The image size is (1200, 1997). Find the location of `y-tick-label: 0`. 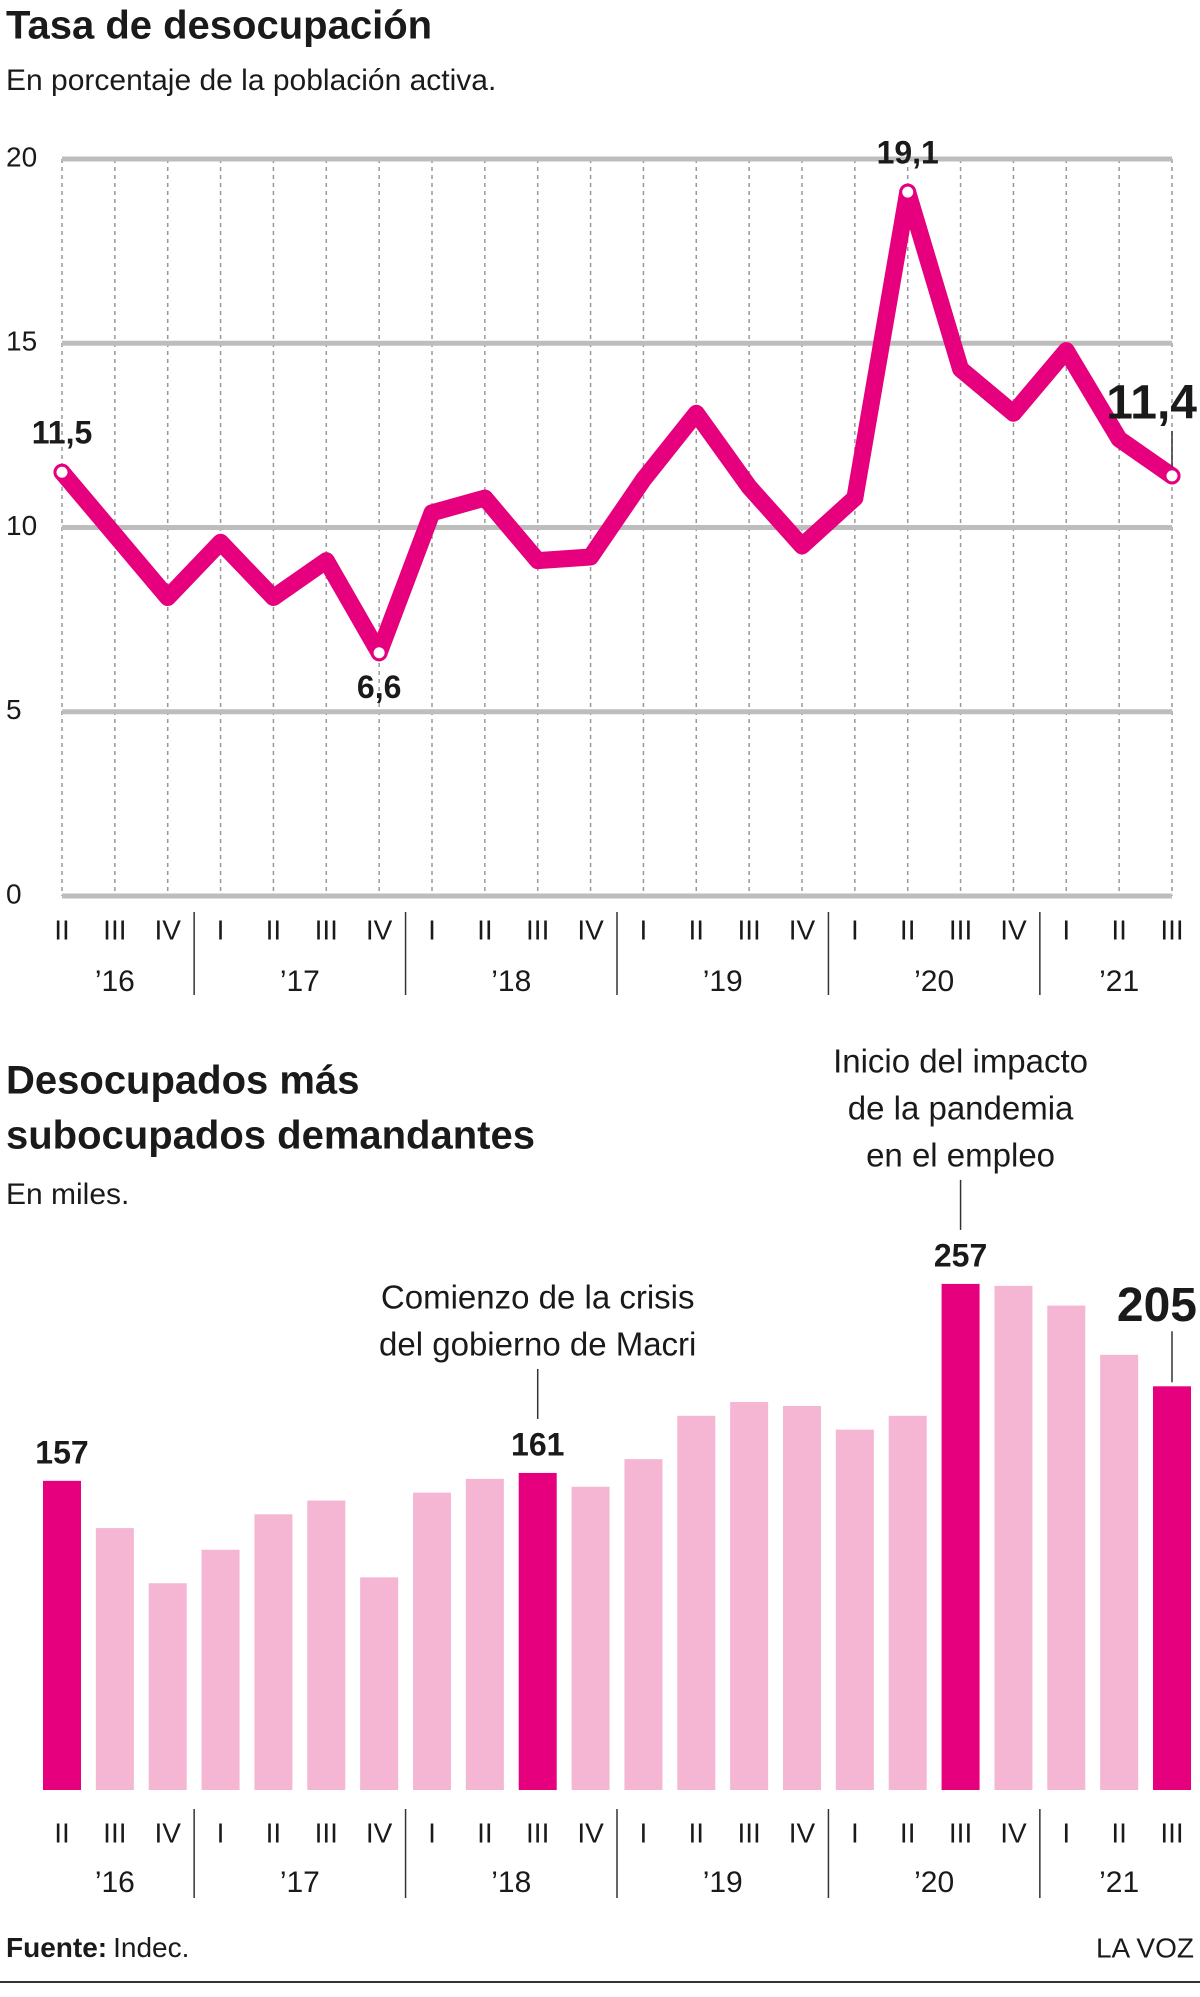

y-tick-label: 0 is located at coordinates (14, 893).